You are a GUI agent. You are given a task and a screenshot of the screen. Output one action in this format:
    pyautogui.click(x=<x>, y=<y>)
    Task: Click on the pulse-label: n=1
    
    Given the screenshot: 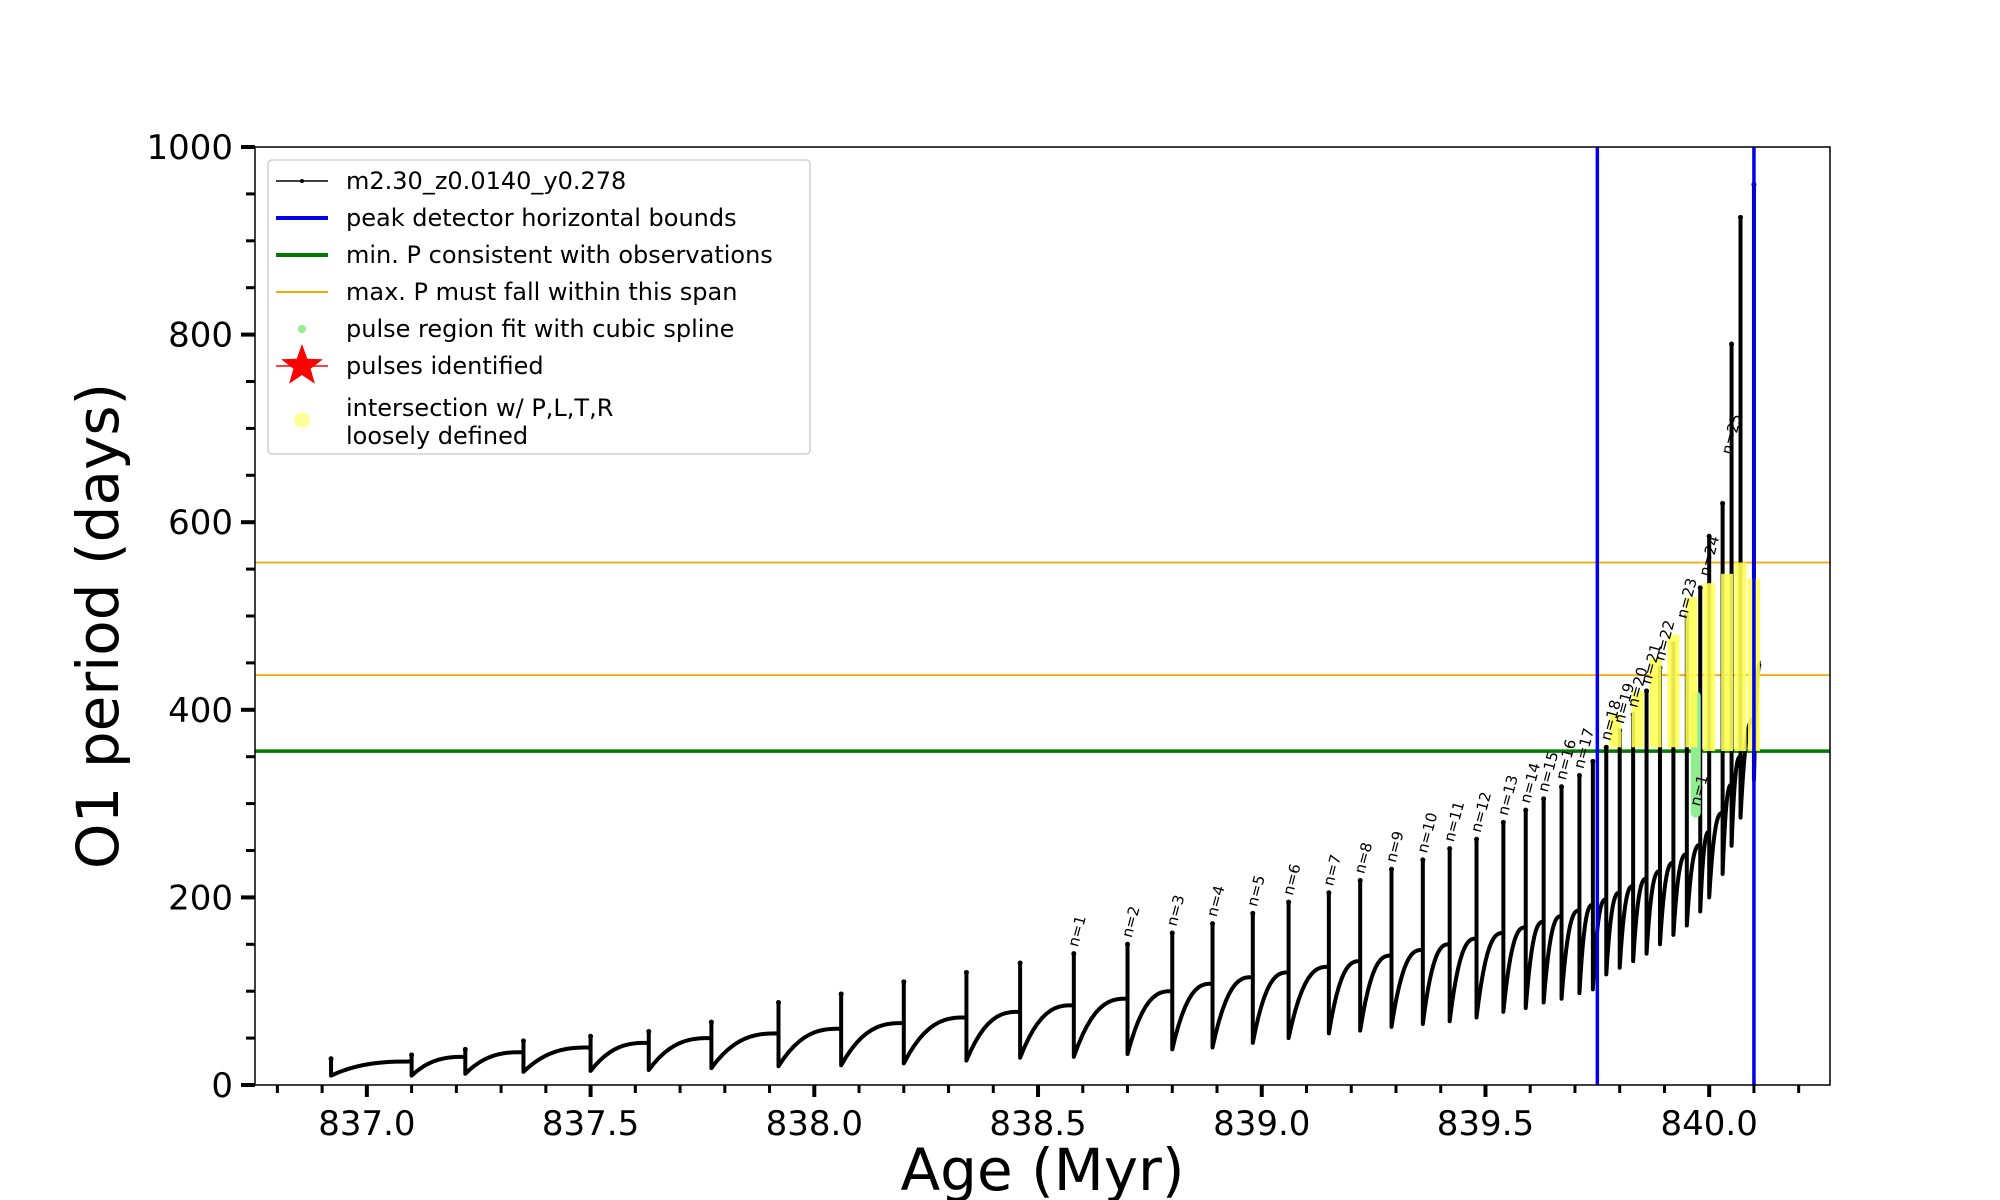 What is the action you would take?
    pyautogui.click(x=1077, y=931)
    